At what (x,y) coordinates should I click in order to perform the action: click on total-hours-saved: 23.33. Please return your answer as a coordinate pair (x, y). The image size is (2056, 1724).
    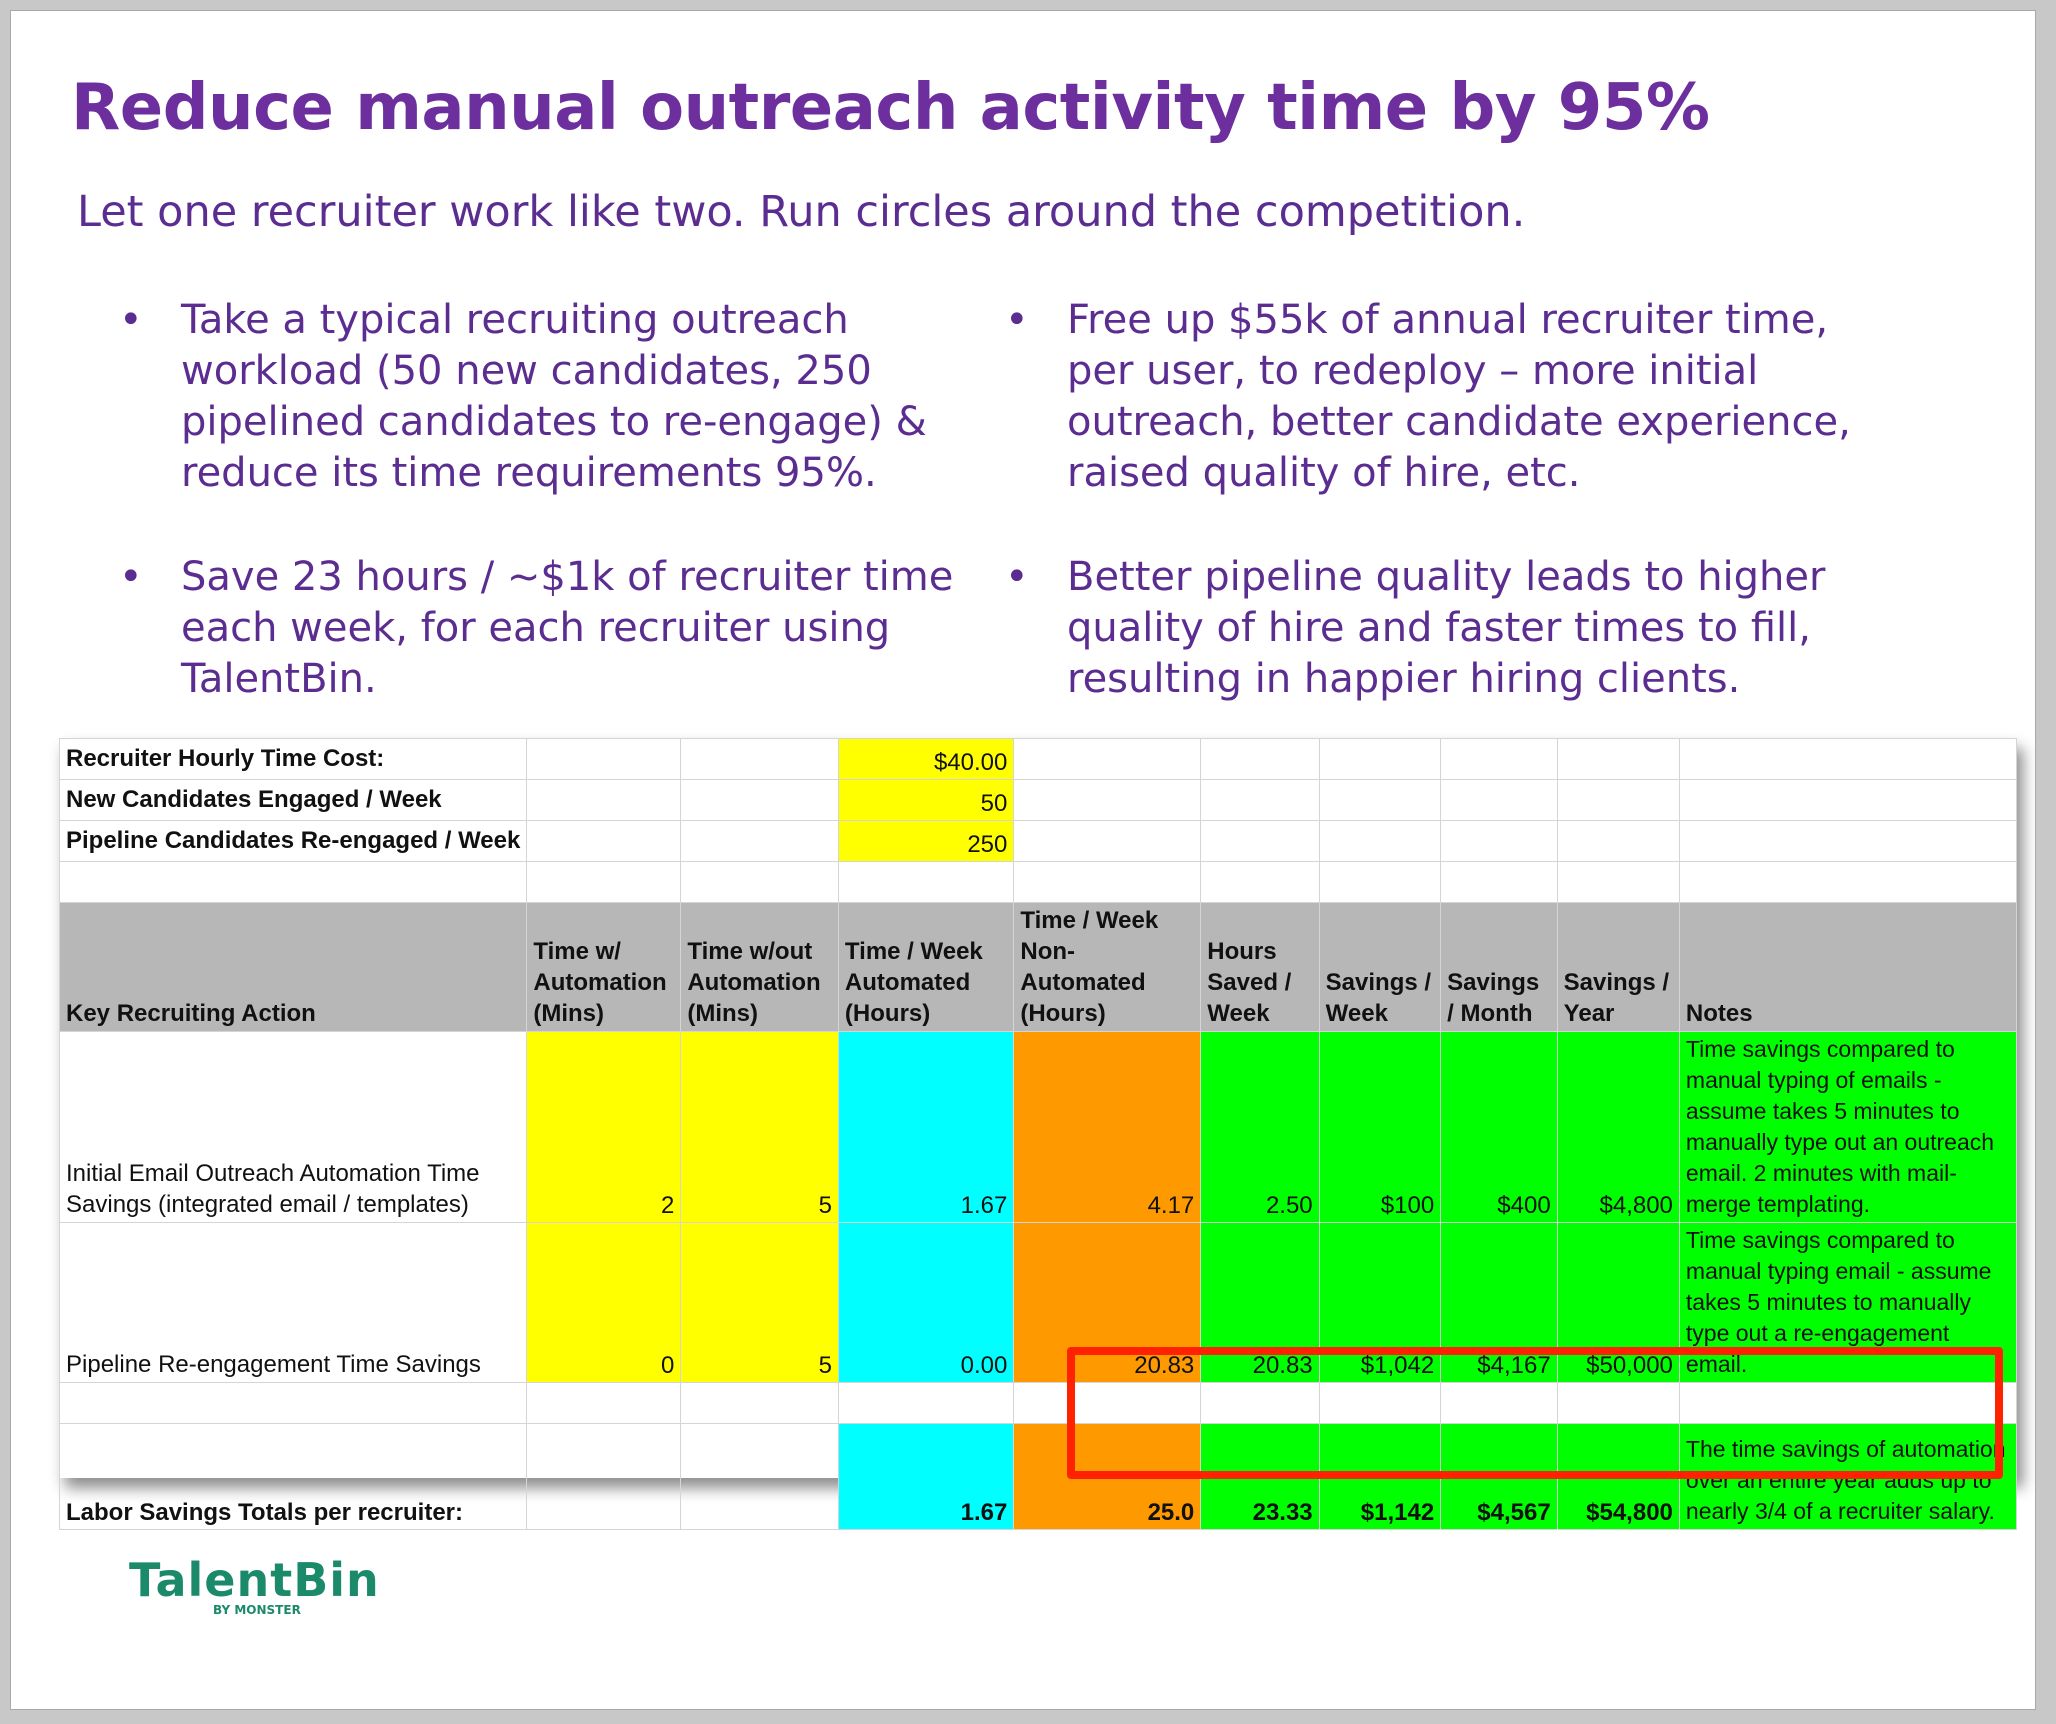
    Looking at the image, I should click on (1260, 1476).